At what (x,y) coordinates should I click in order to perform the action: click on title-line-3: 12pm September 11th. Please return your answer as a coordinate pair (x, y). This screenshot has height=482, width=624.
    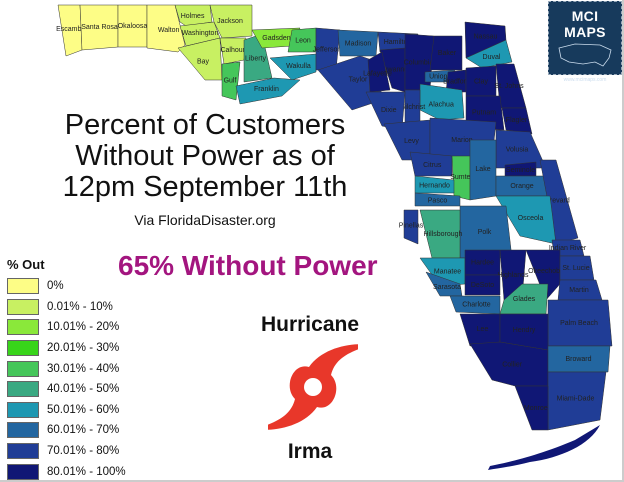
    Looking at the image, I should click on (205, 187).